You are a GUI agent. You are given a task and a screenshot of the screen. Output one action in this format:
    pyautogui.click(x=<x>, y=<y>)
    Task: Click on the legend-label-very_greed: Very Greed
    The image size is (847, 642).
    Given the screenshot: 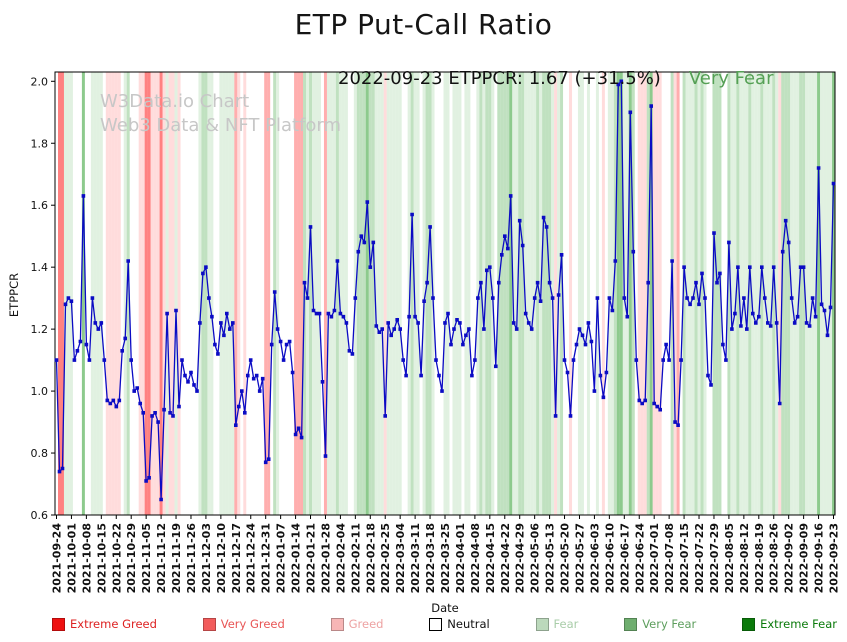 What is the action you would take?
    pyautogui.click(x=252, y=624)
    